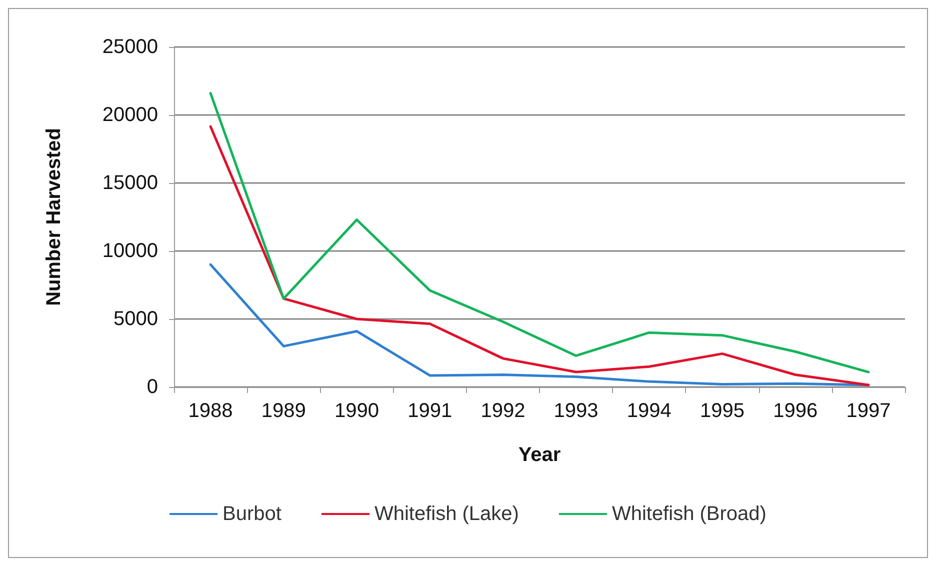 Image resolution: width=938 pixels, height=568 pixels. What do you see at coordinates (283, 411) in the screenshot?
I see `x-tick-label: 1989` at bounding box center [283, 411].